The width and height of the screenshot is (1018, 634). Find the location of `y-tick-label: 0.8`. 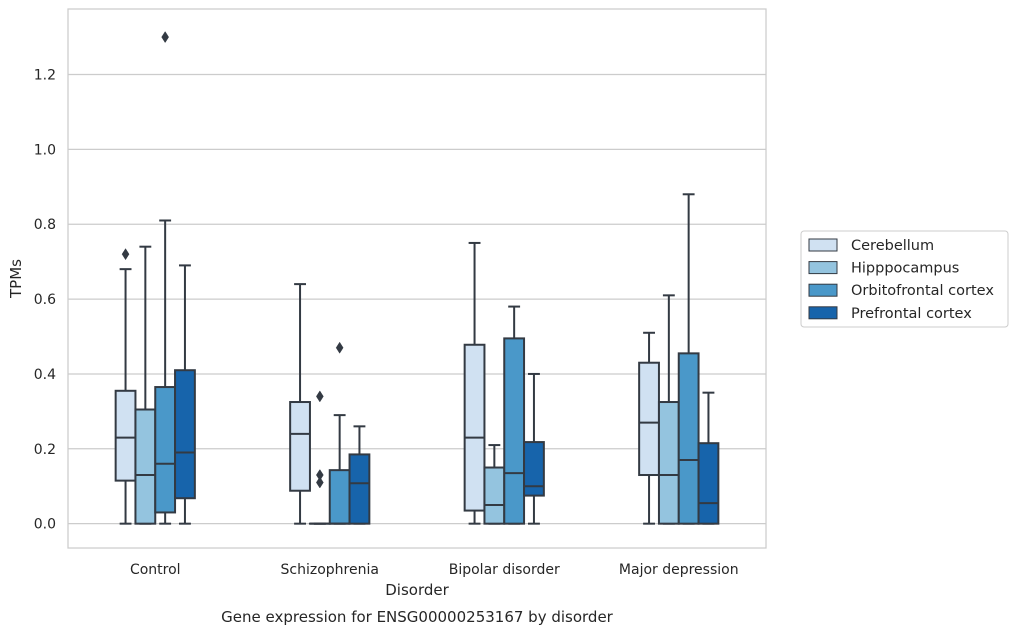

y-tick-label: 0.8 is located at coordinates (45, 225).